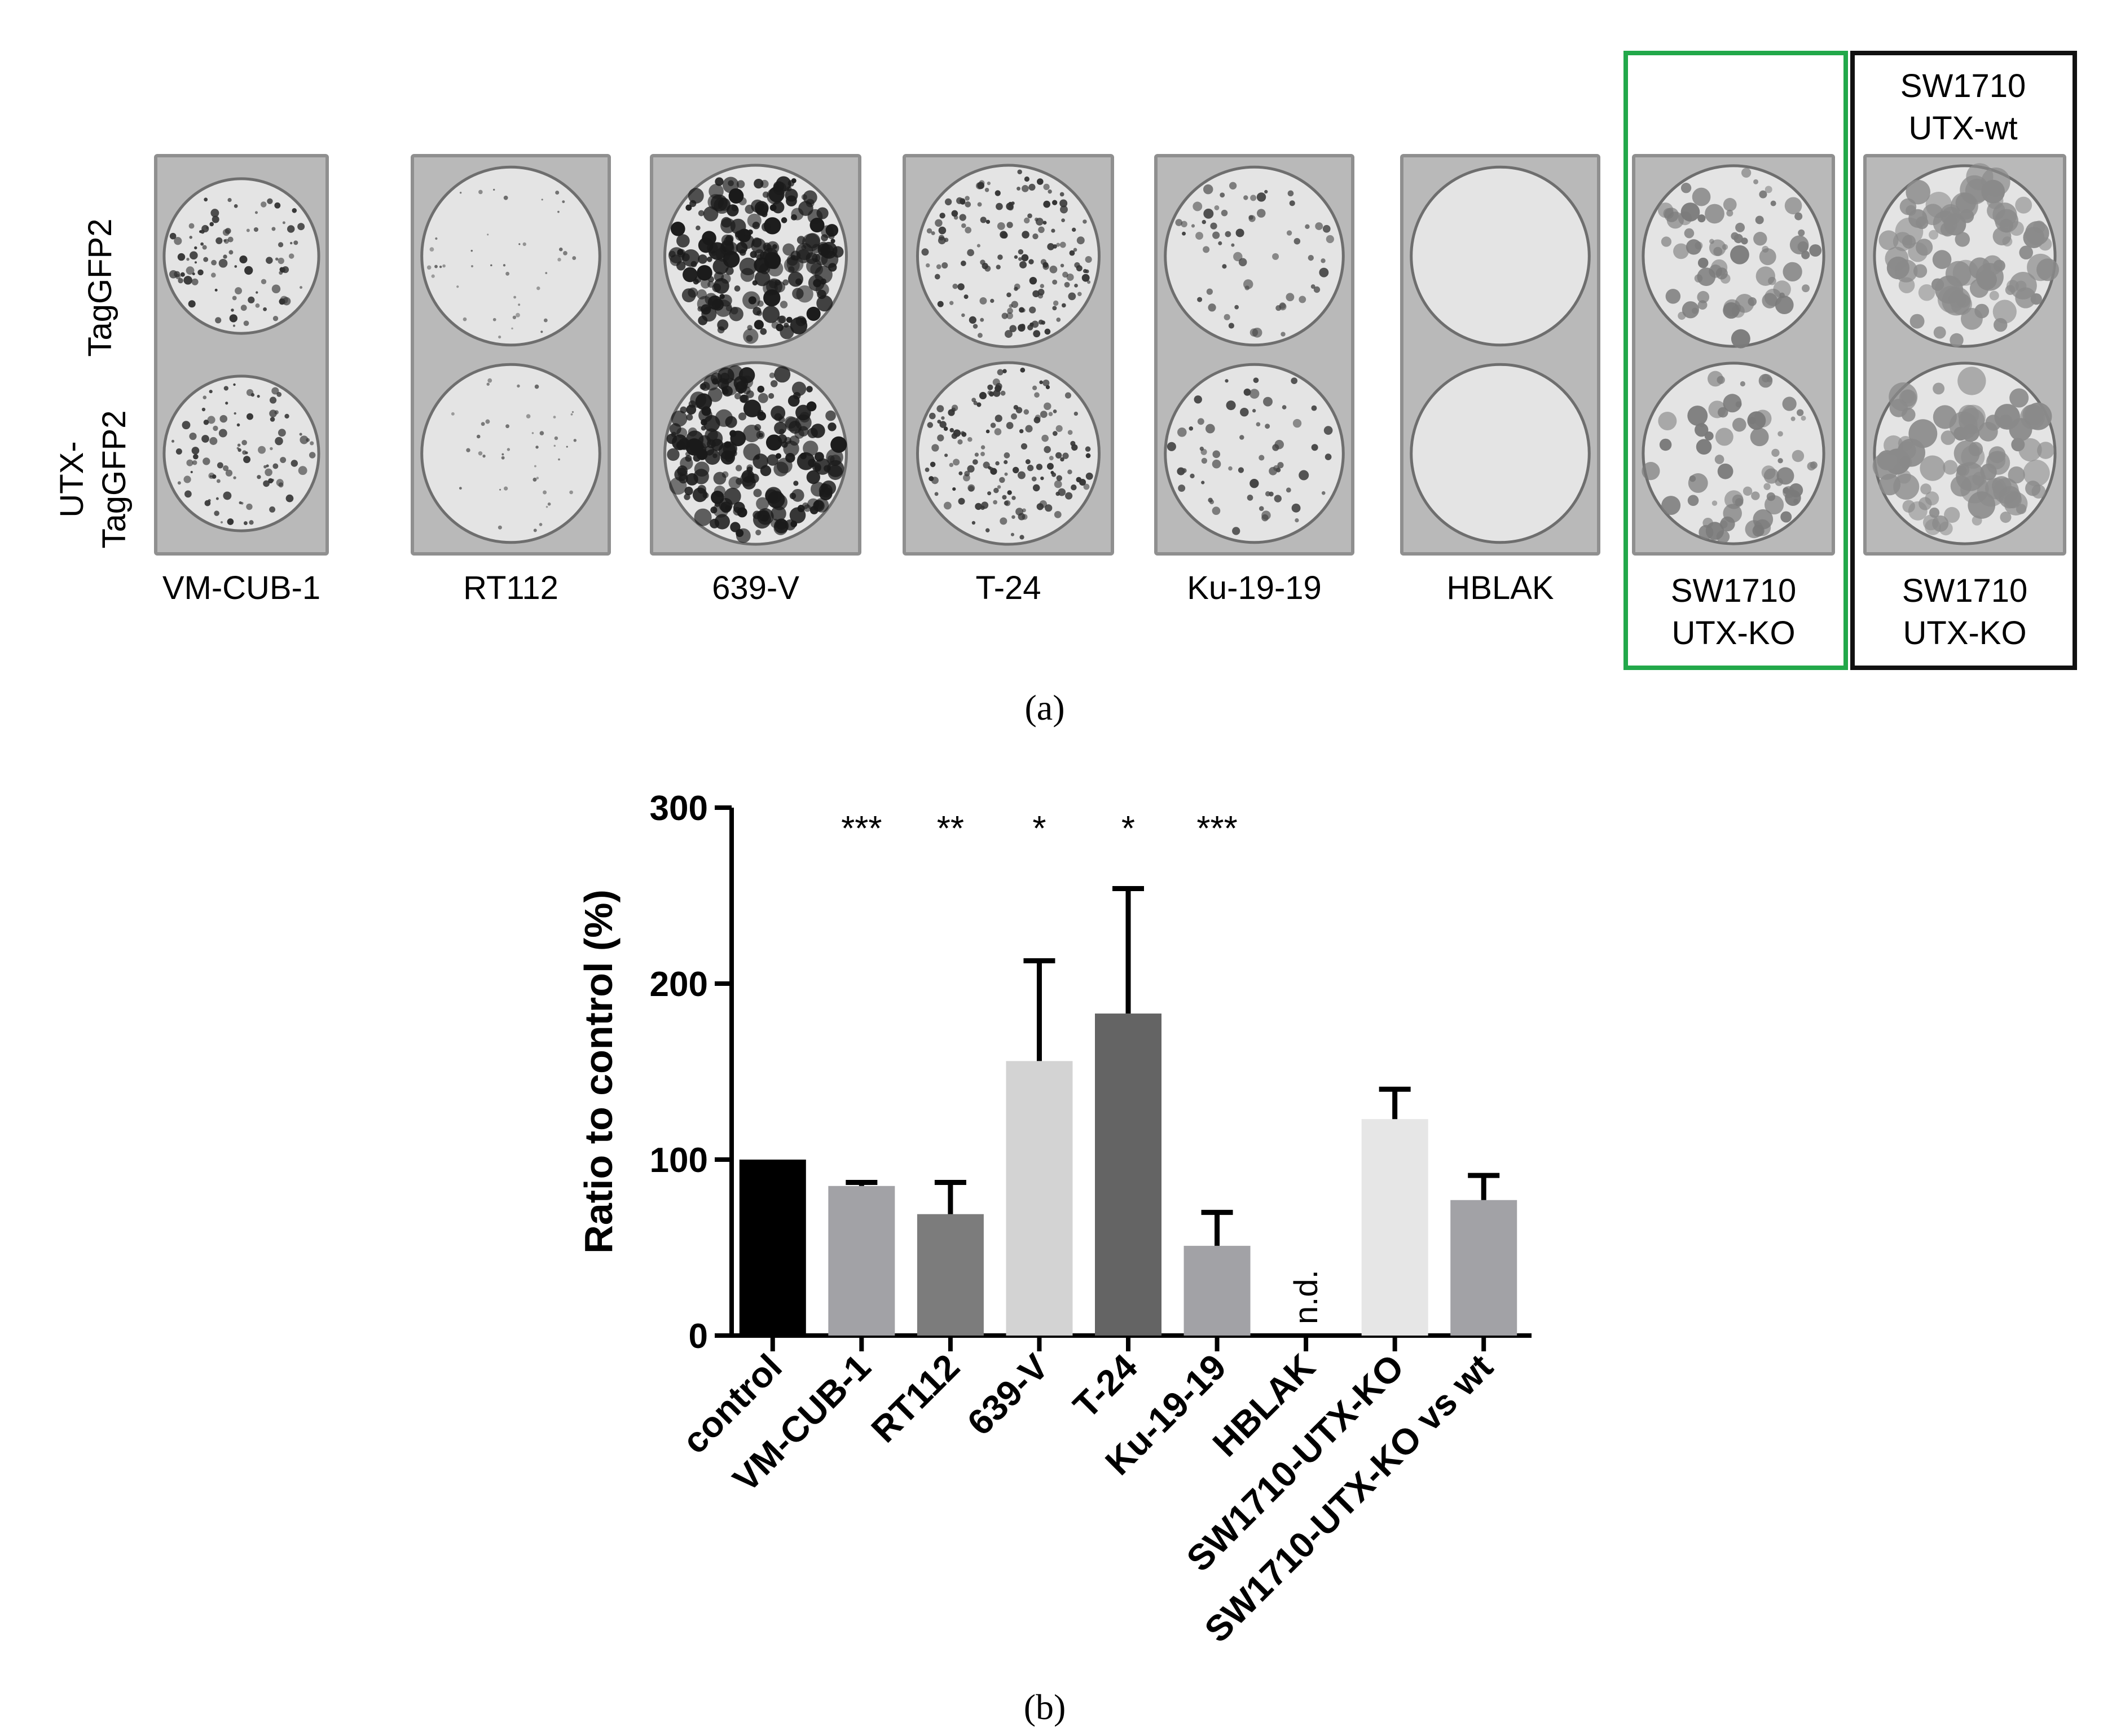 The height and width of the screenshot is (1736, 2112). I want to click on y-tick-label: 100, so click(679, 1160).